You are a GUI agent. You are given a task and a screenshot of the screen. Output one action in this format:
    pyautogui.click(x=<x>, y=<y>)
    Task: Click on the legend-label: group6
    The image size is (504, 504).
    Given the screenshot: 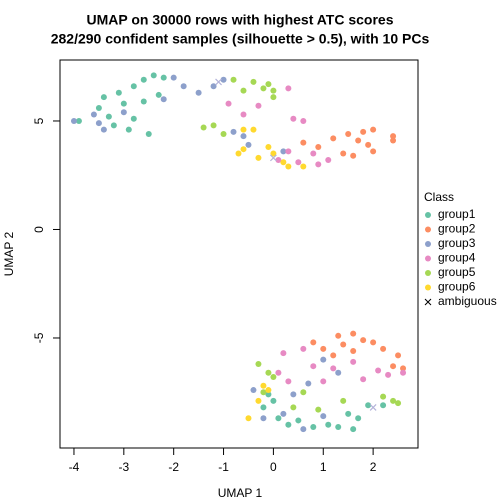 What is the action you would take?
    pyautogui.click(x=457, y=287)
    